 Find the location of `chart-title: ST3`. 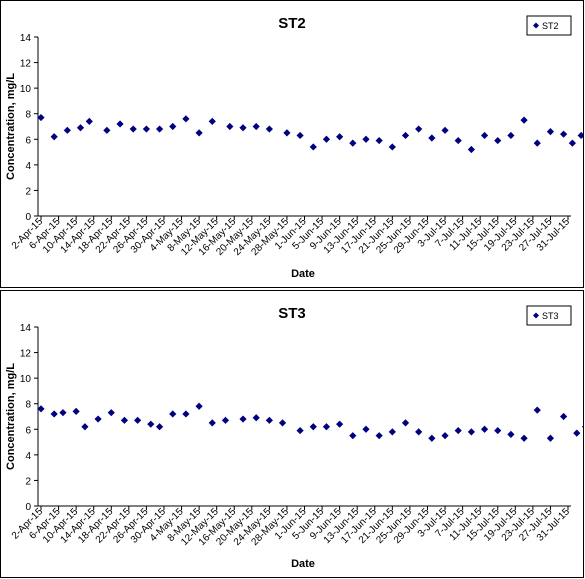

chart-title: ST3 is located at coordinates (292, 313).